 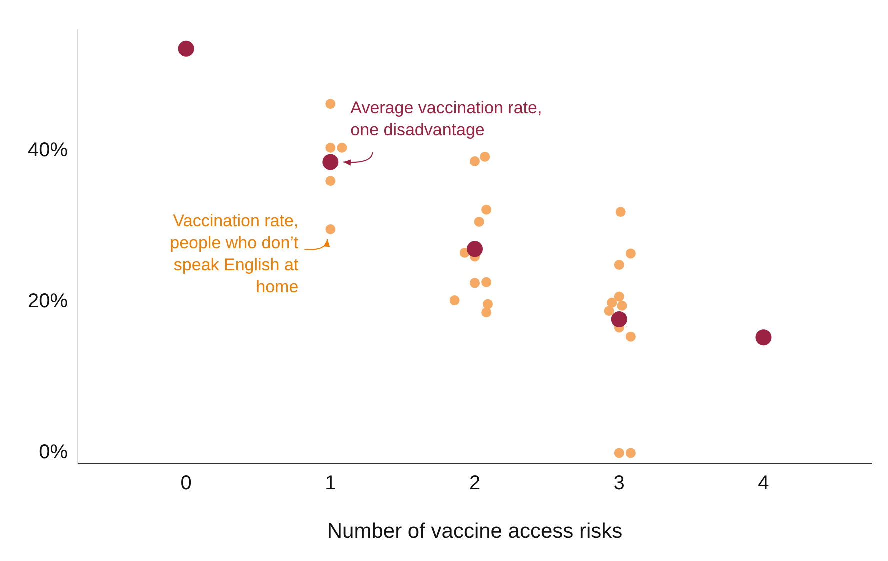 What do you see at coordinates (330, 483) in the screenshot?
I see `x-tick-label: 1` at bounding box center [330, 483].